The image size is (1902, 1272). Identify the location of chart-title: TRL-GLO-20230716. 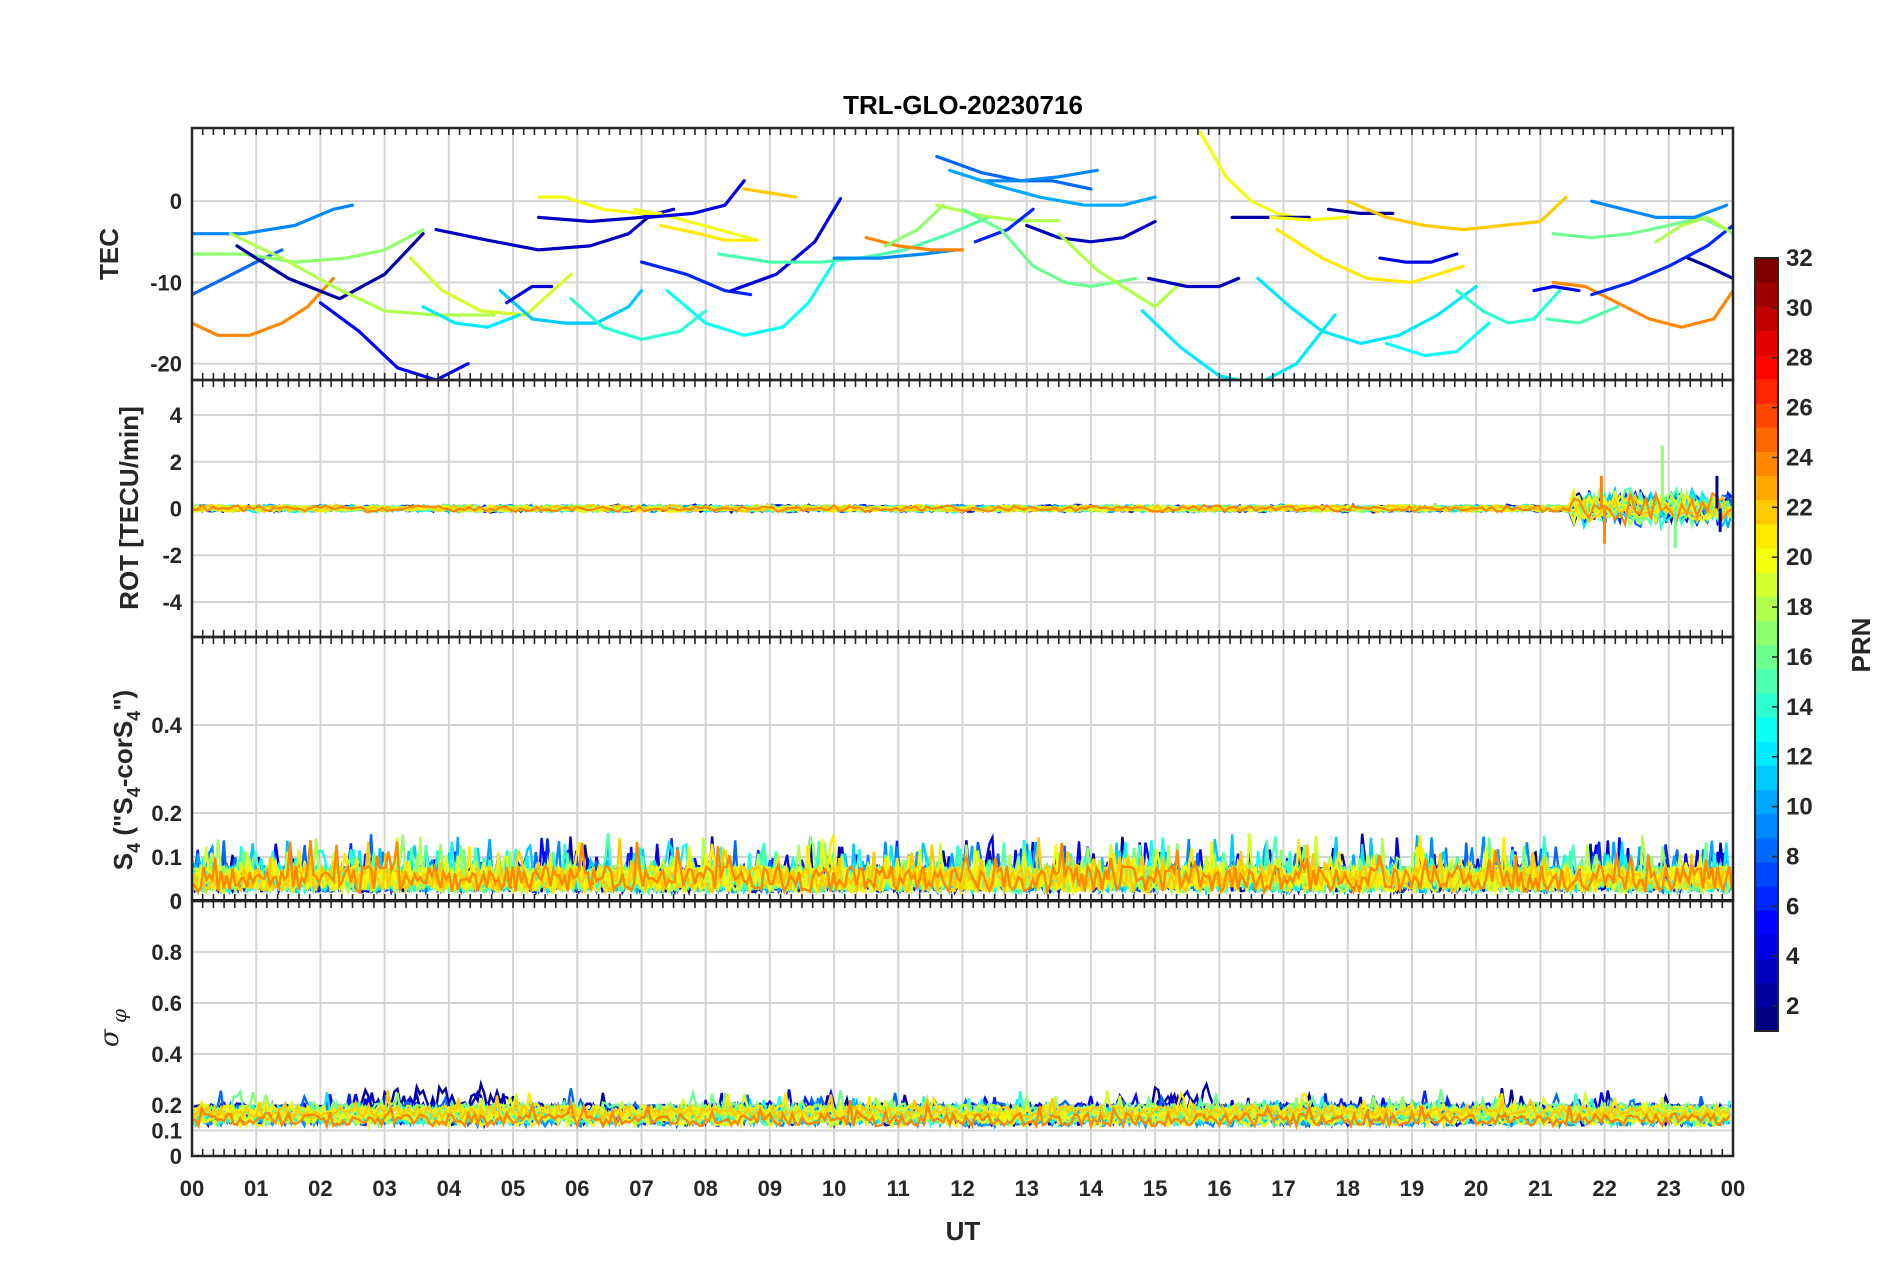
(963, 105).